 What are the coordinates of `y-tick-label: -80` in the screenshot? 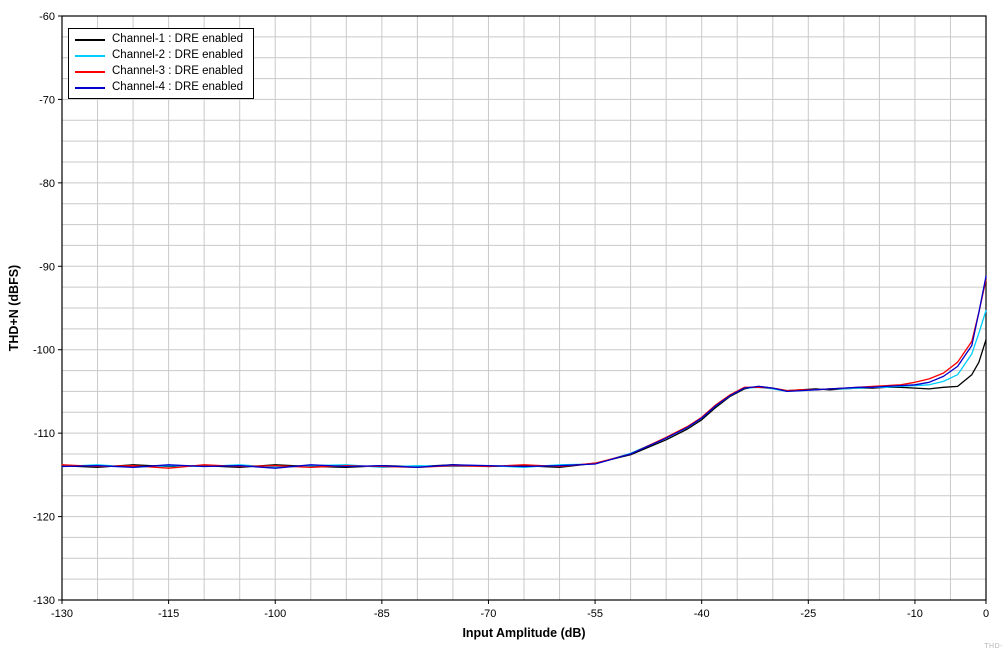 It's located at (47, 184).